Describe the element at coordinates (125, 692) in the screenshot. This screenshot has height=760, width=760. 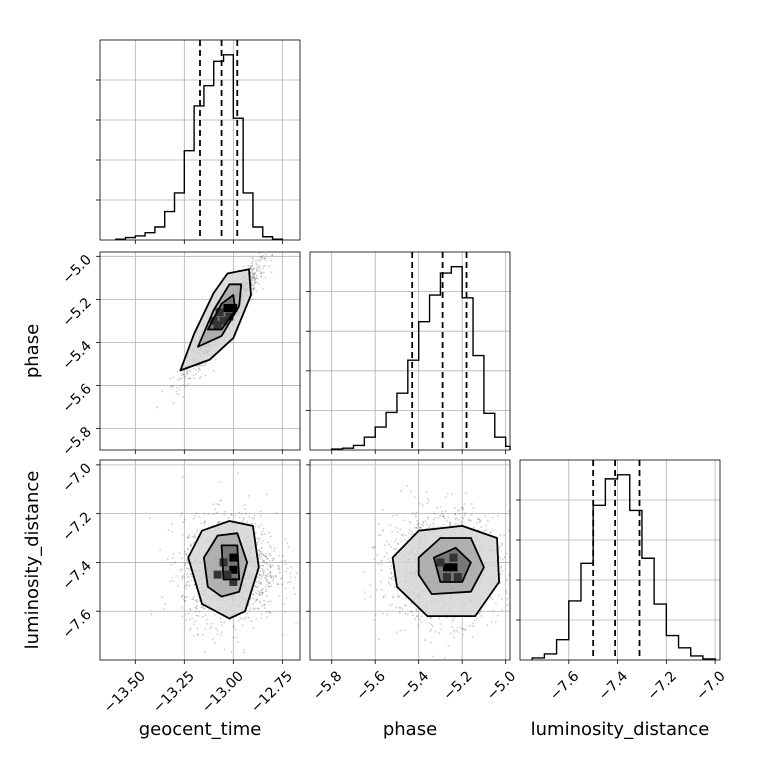
I see `x-tick-label: −13.50` at that location.